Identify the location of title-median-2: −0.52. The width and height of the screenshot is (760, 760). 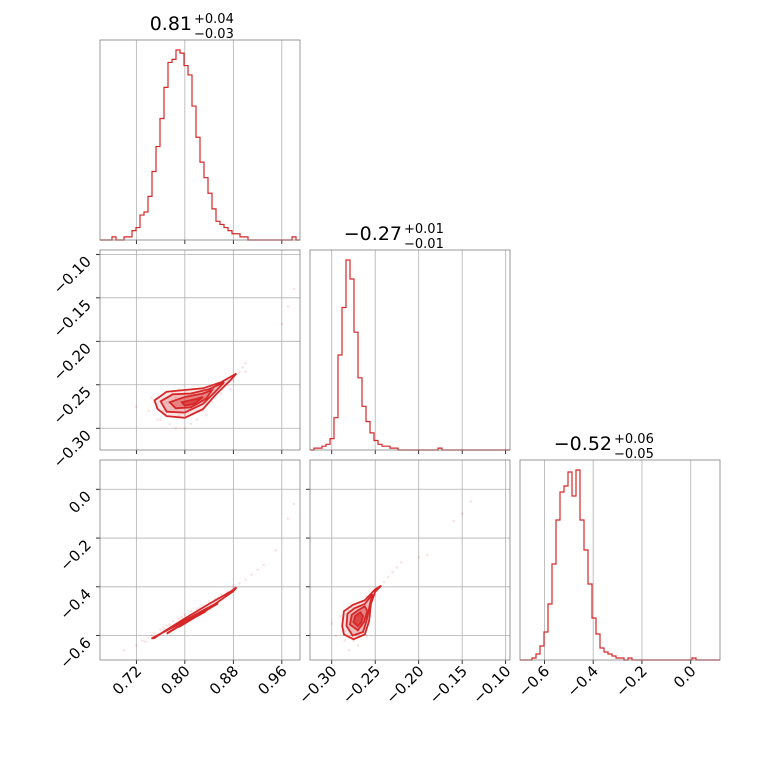
(583, 444).